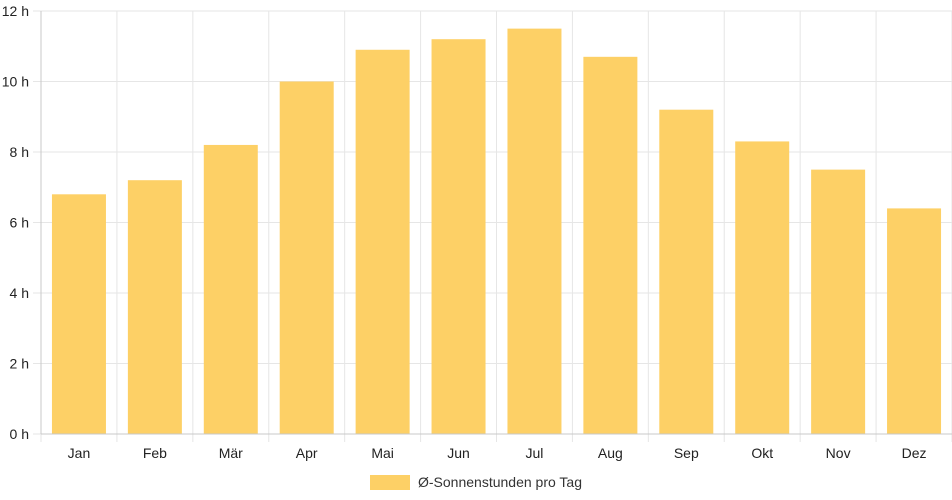  I want to click on bar-okt, so click(762, 288).